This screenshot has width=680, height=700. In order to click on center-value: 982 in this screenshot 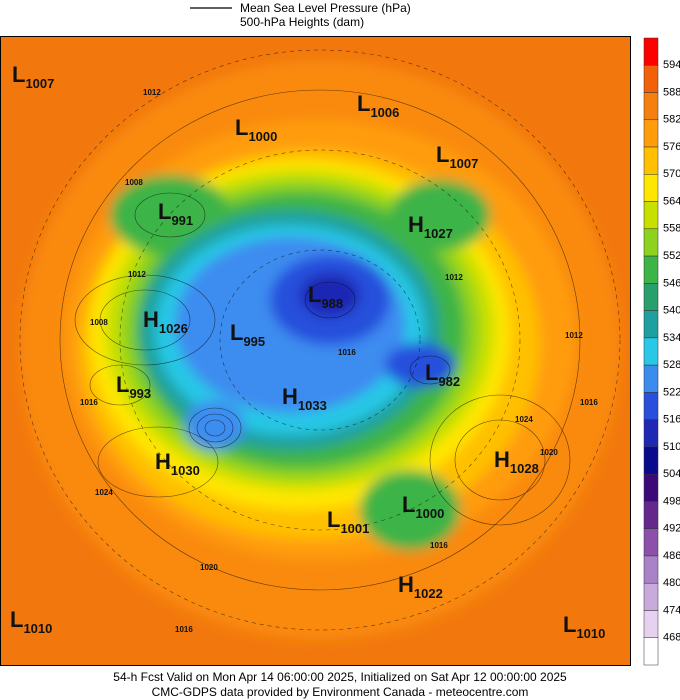, I will do `click(449, 381)`.